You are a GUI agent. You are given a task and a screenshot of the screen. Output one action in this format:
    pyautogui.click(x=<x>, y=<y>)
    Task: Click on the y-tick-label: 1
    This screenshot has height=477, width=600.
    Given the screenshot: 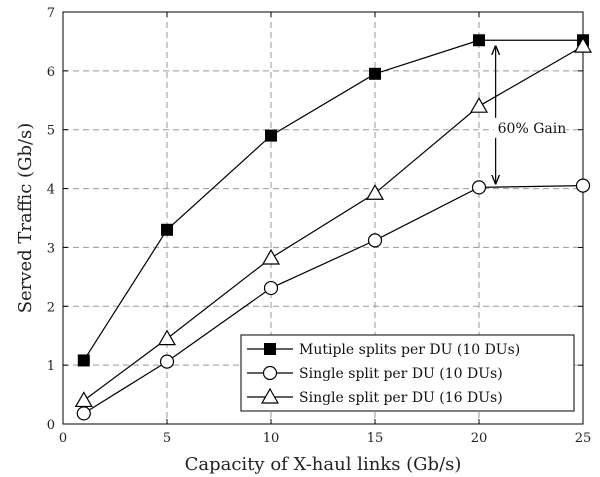 What is the action you would take?
    pyautogui.click(x=51, y=366)
    